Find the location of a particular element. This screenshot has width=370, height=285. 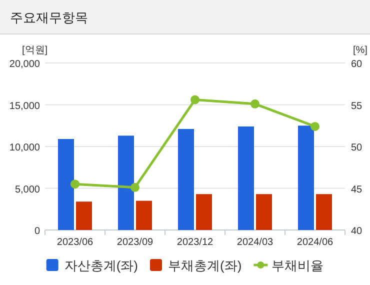

y2-tick-label: 60 is located at coordinates (357, 64).